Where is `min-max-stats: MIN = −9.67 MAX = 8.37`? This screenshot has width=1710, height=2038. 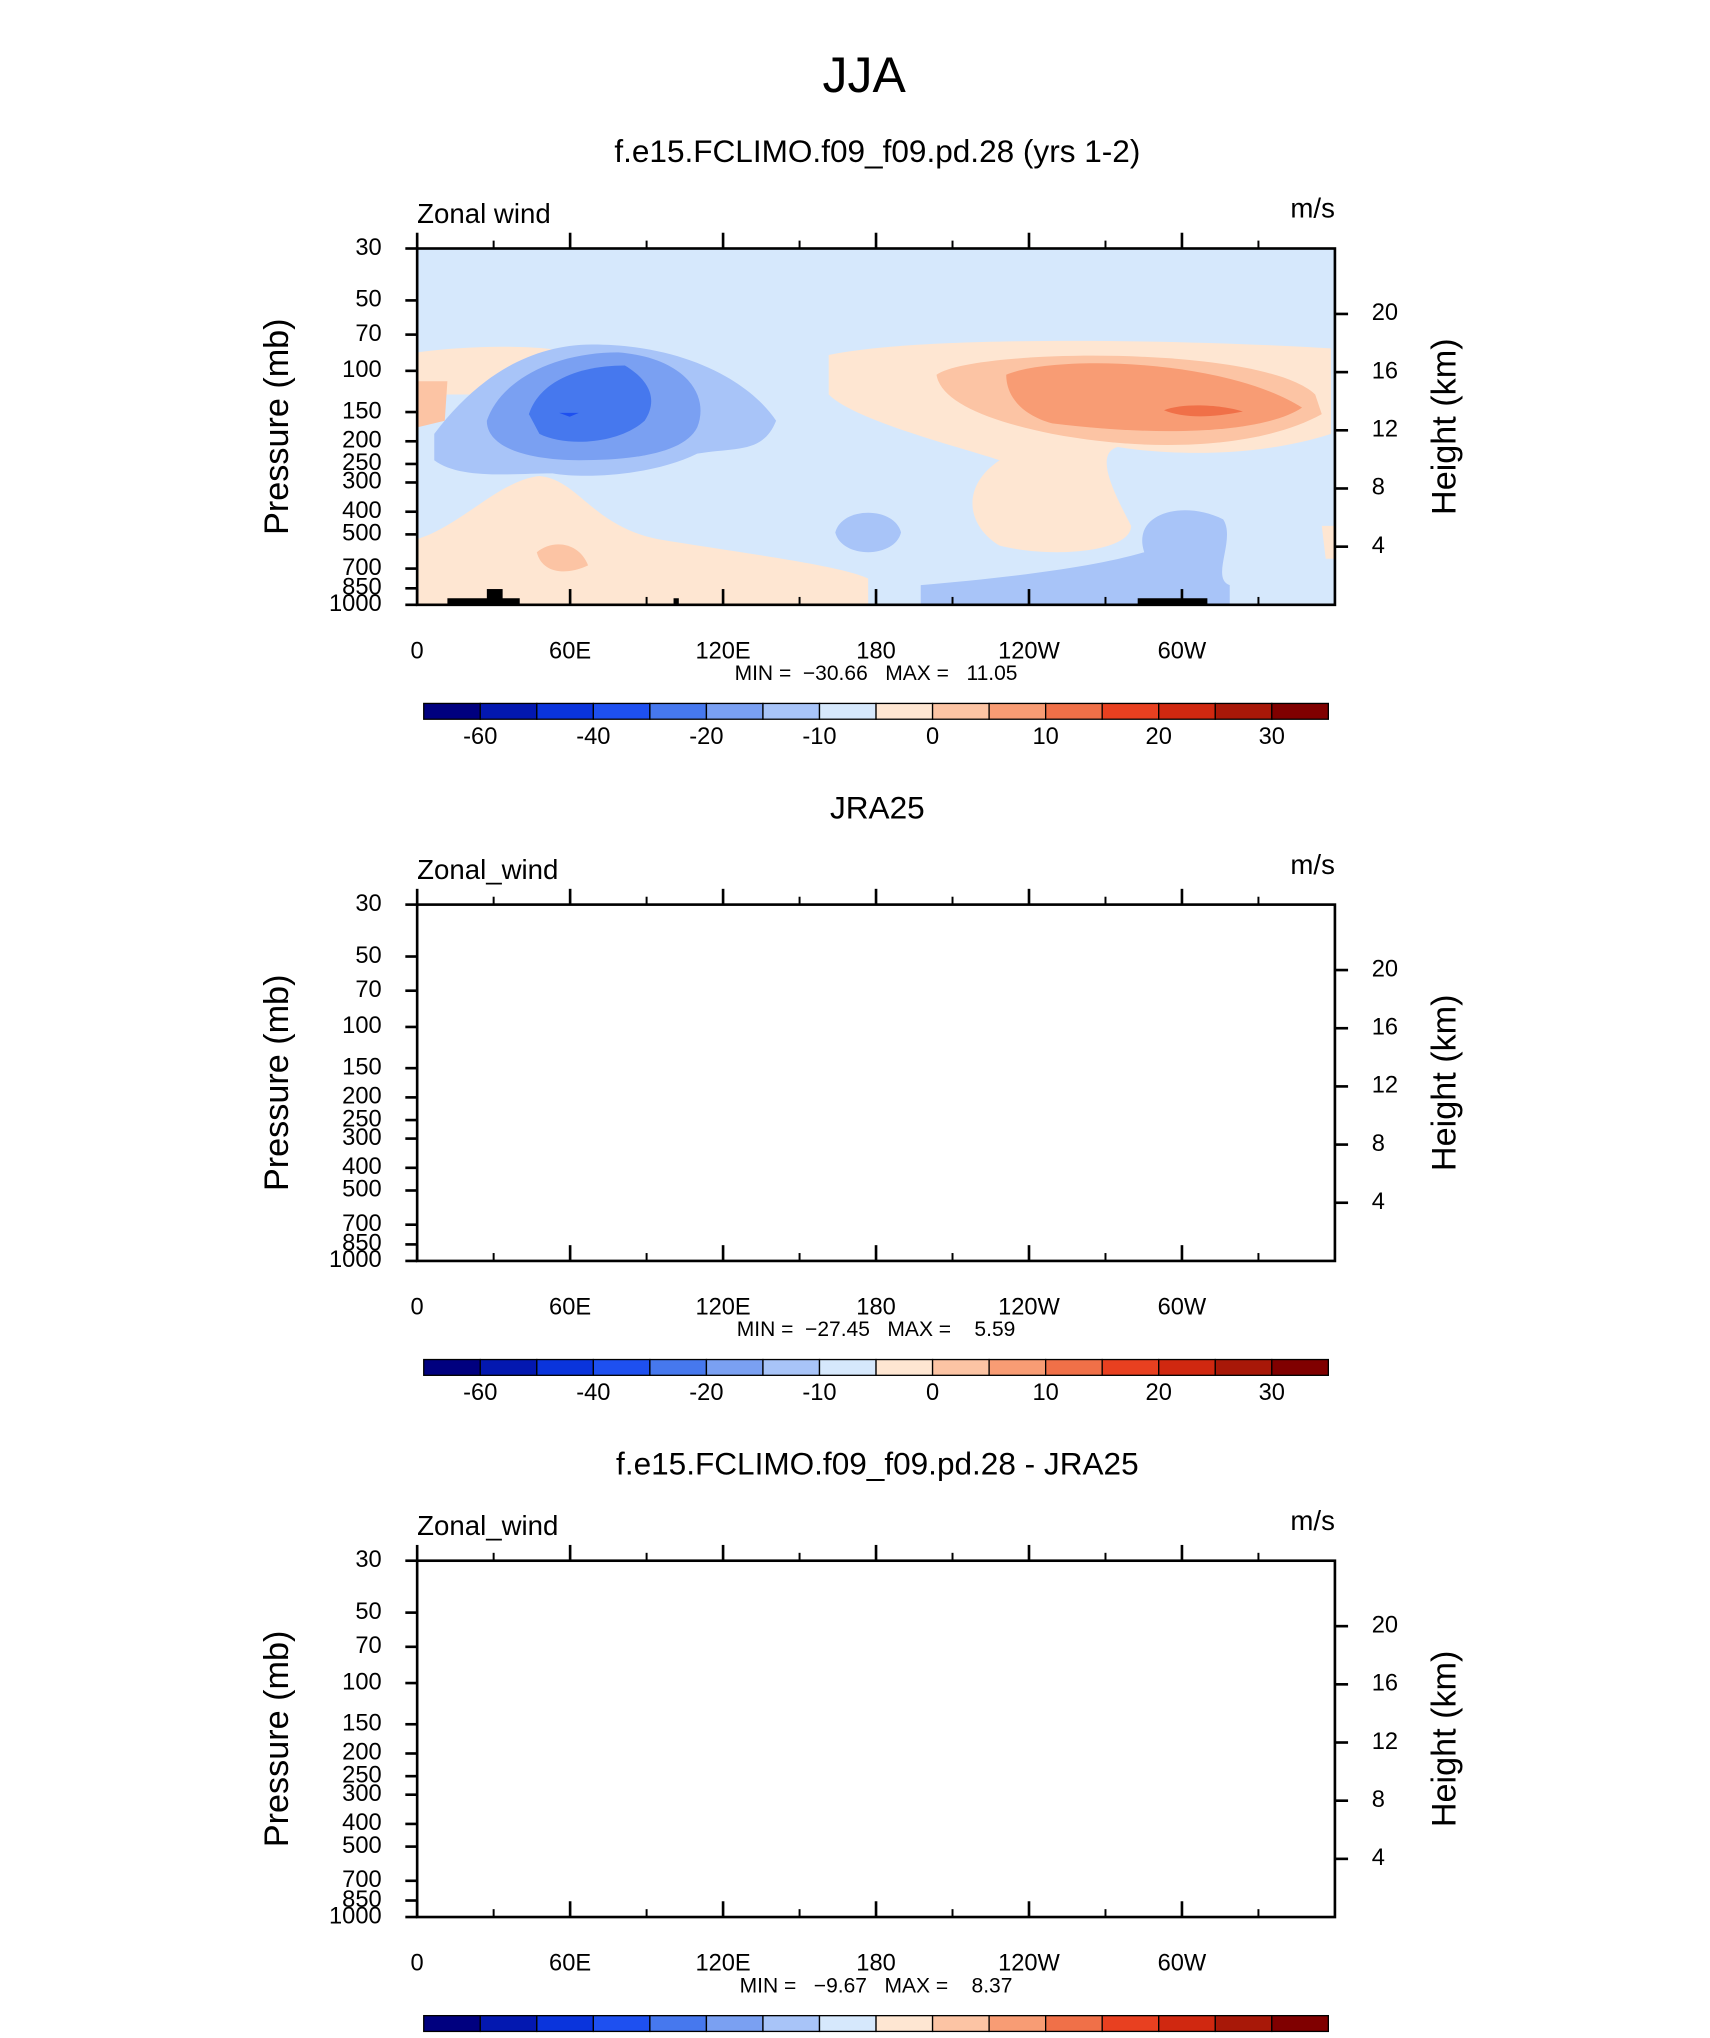
min-max-stats: MIN = −9.67 MAX = 8.37 is located at coordinates (876, 1985).